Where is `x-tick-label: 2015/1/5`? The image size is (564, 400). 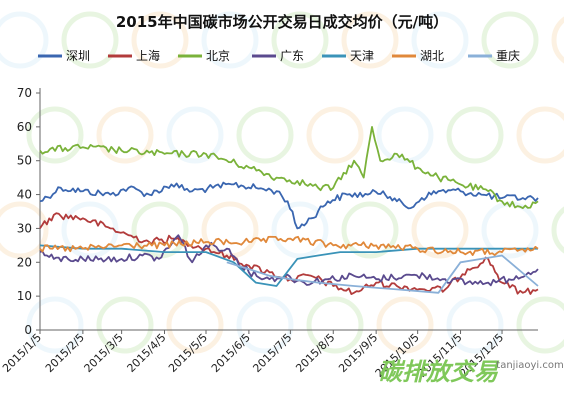 x-tick-label: 2015/1/5 is located at coordinates (22, 353).